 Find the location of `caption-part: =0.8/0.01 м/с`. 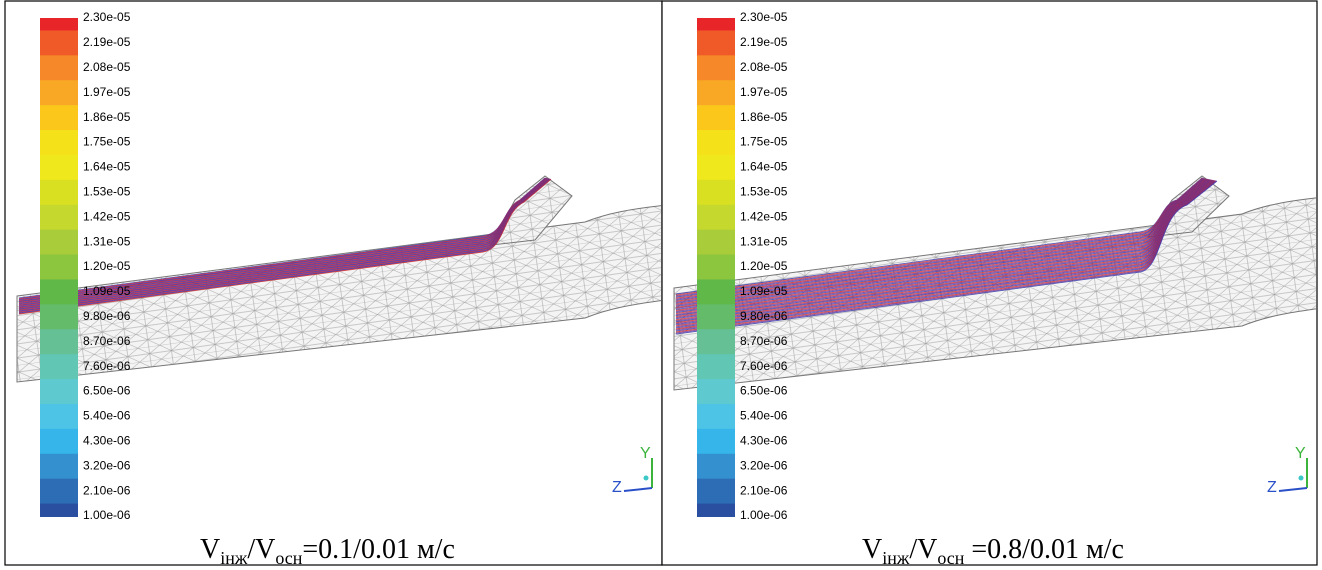

caption-part: =0.8/0.01 м/с is located at coordinates (1044, 549).